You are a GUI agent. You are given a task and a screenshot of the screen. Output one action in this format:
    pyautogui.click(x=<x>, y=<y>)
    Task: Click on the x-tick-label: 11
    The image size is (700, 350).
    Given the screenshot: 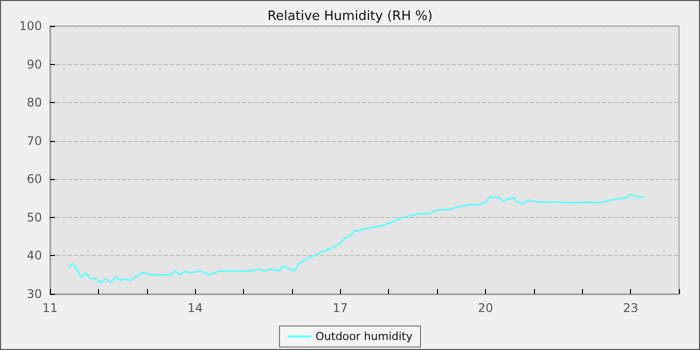 What is the action you would take?
    pyautogui.click(x=50, y=308)
    